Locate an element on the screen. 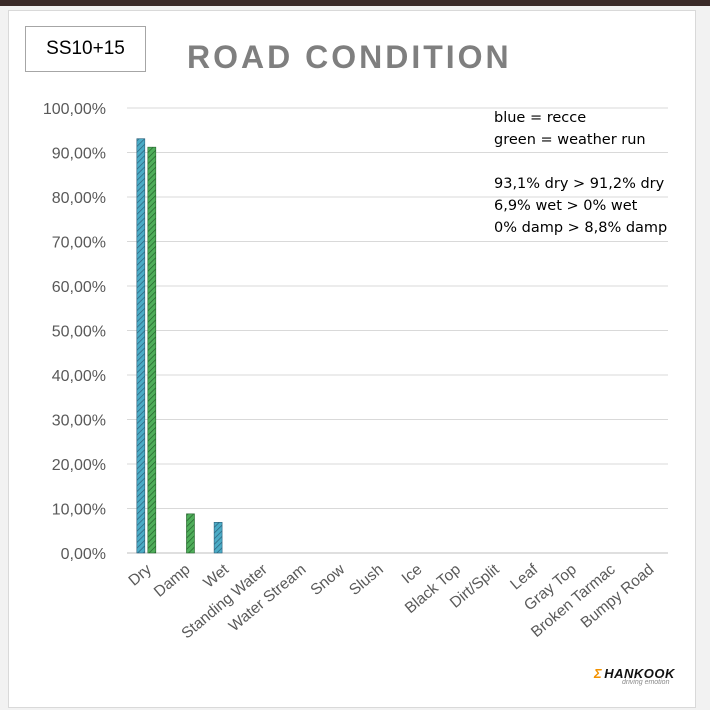  y-tick-label: 40,00% is located at coordinates (79, 376).